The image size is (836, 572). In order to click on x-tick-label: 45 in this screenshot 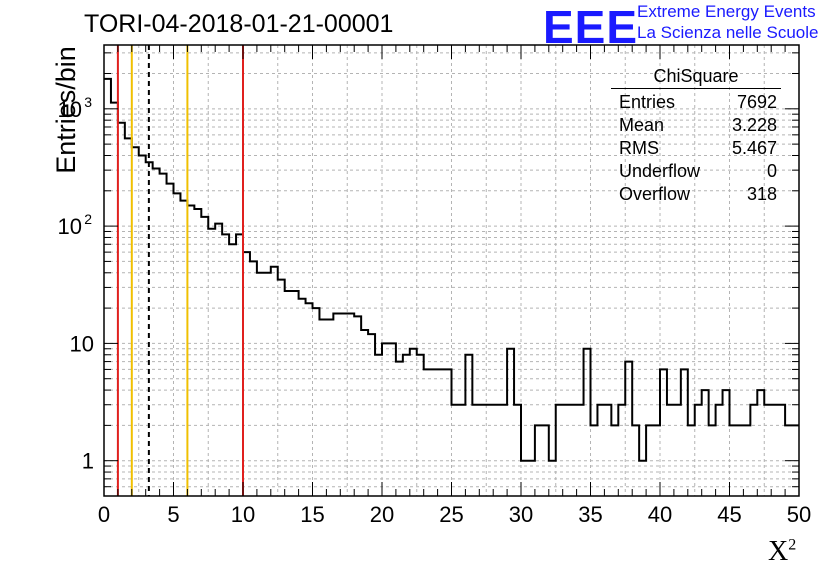, I will do `click(729, 514)`.